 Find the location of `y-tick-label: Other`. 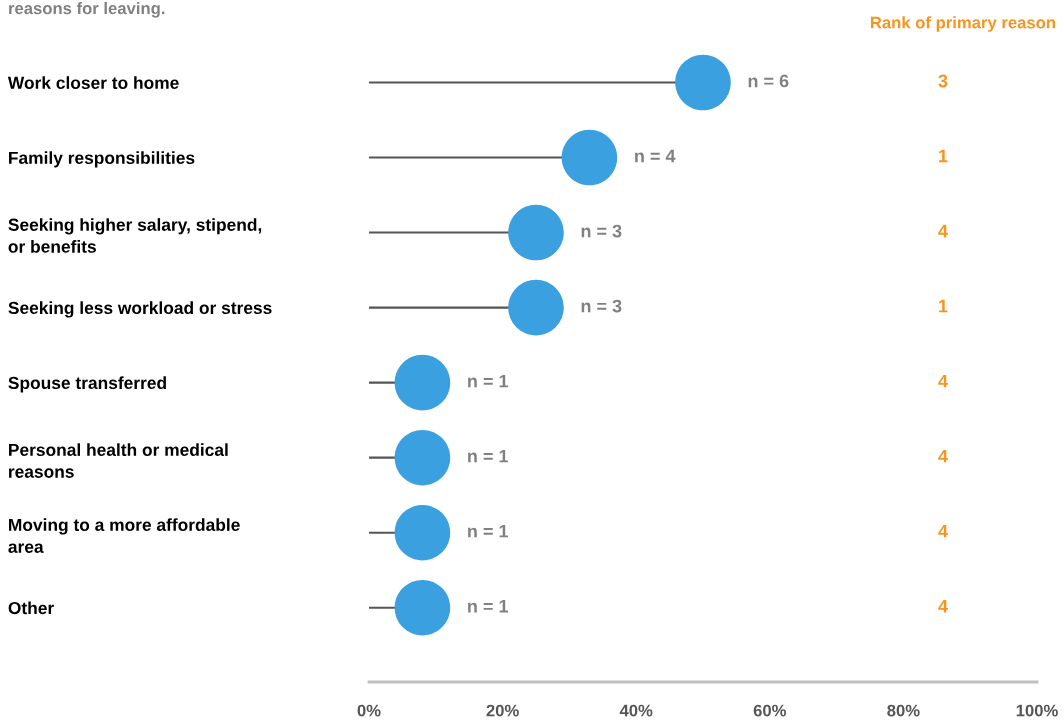

y-tick-label: Other is located at coordinates (31, 608).